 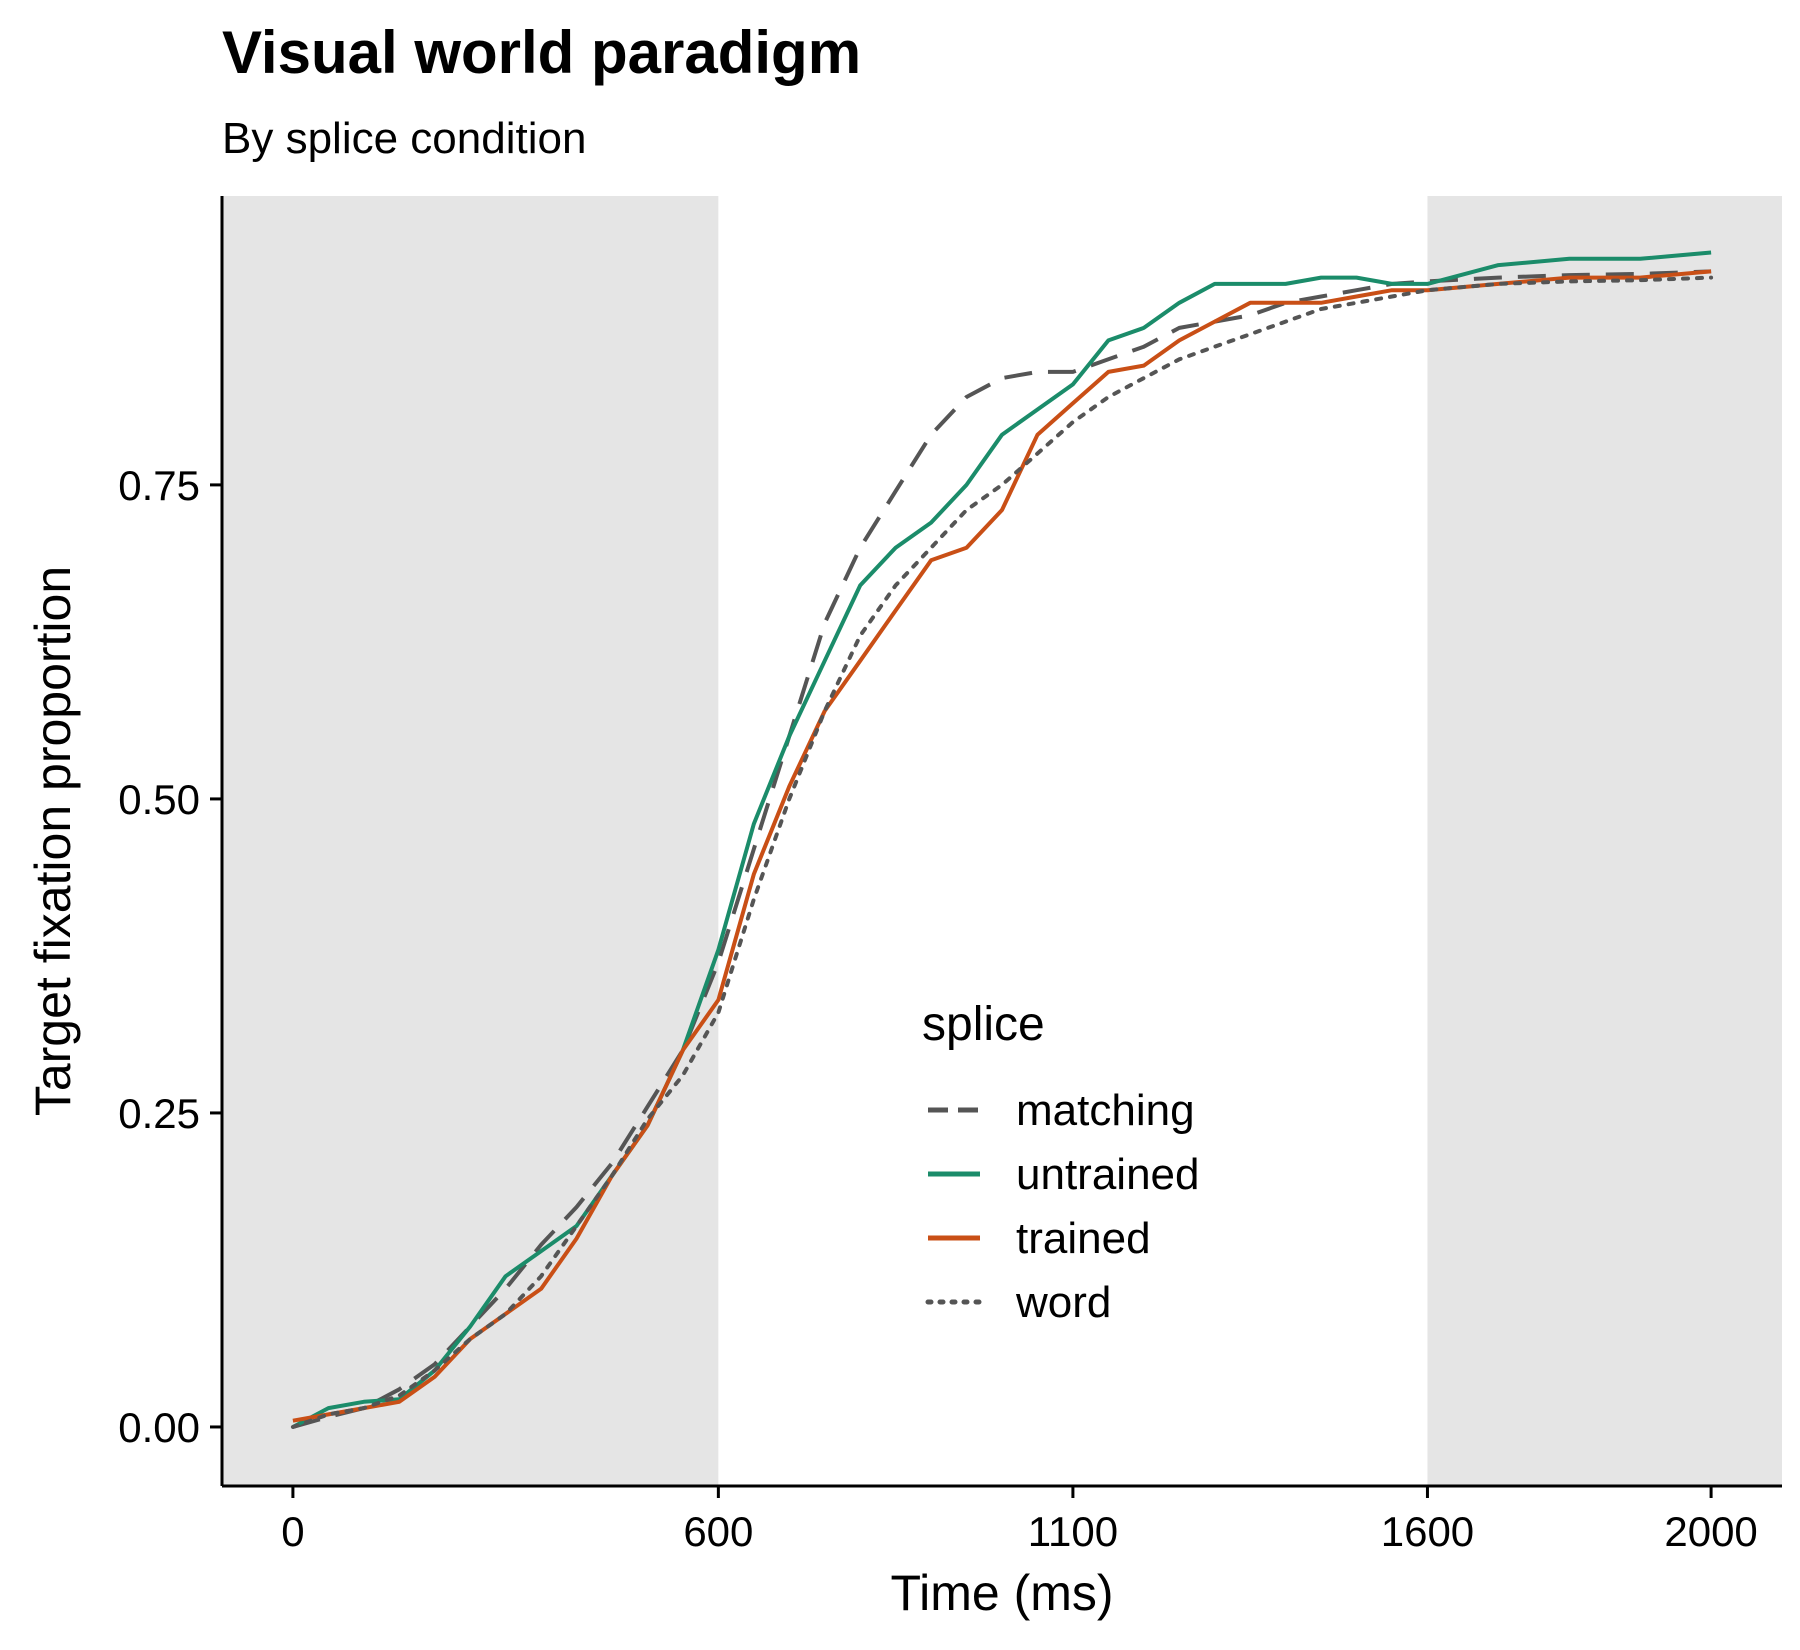 What do you see at coordinates (1105, 1110) in the screenshot?
I see `legend-label-matching: matching` at bounding box center [1105, 1110].